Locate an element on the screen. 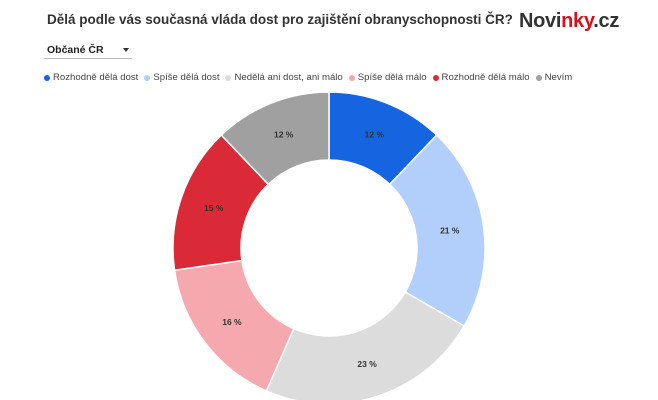 This screenshot has height=400, width=658. legend-label: Nedělá ani dost, ani málo is located at coordinates (288, 77).